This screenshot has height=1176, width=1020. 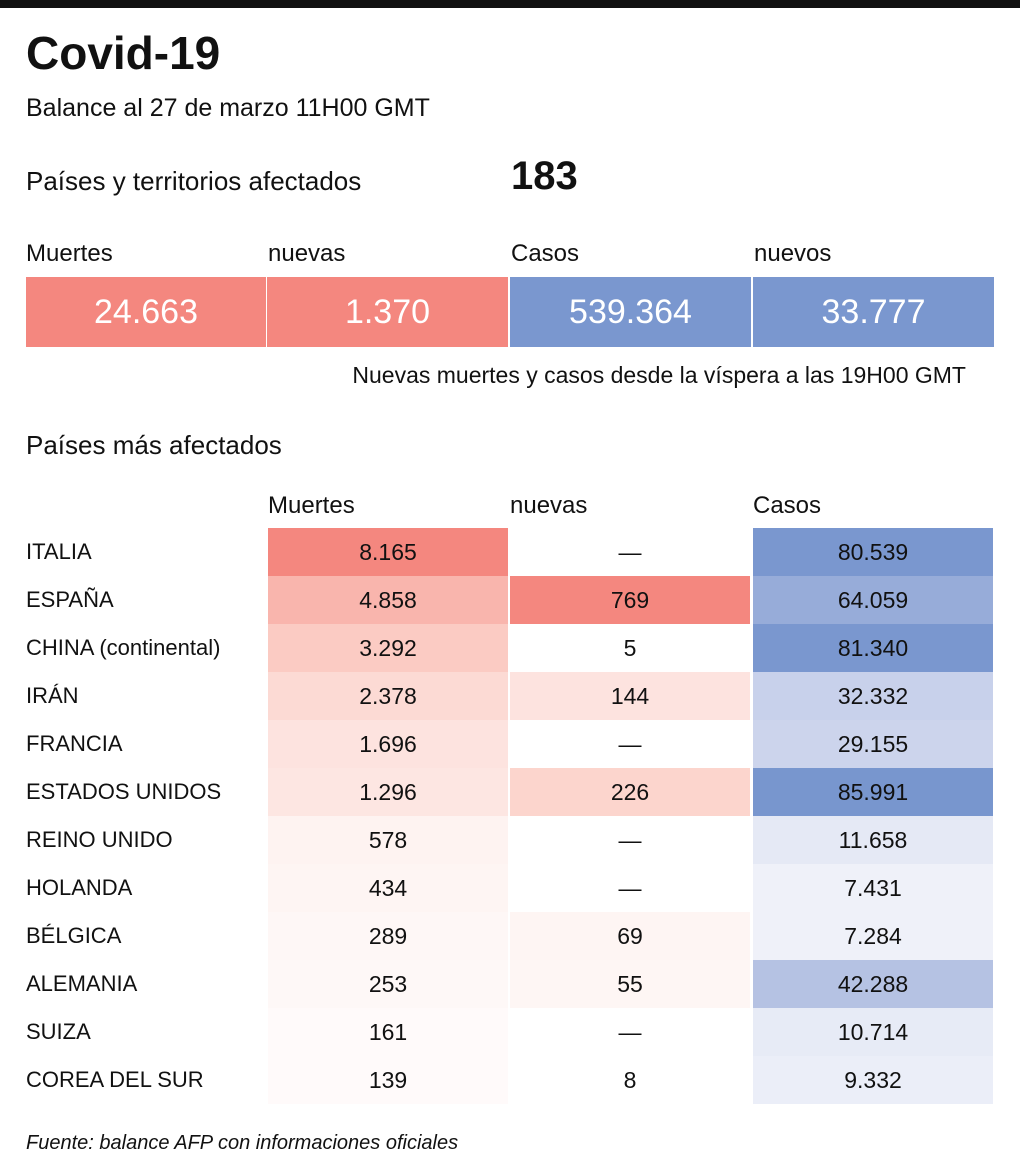 I want to click on table-cell: 8.165, so click(x=388, y=552).